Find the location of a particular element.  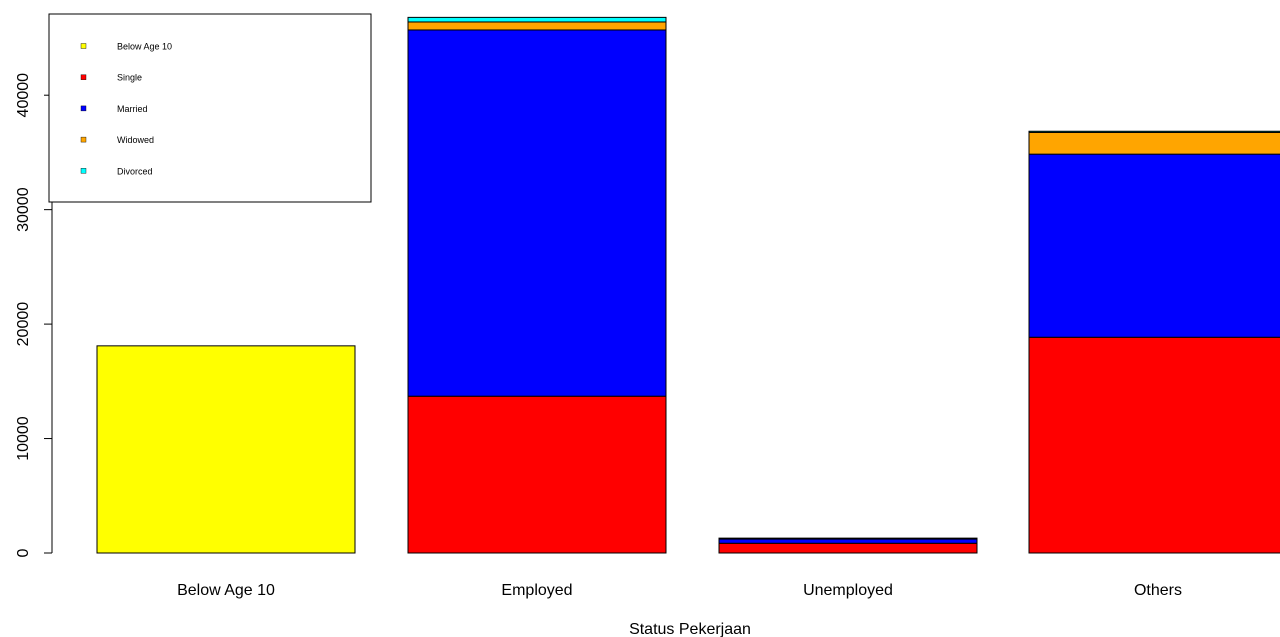

legend-label: Divorced is located at coordinates (135, 171).